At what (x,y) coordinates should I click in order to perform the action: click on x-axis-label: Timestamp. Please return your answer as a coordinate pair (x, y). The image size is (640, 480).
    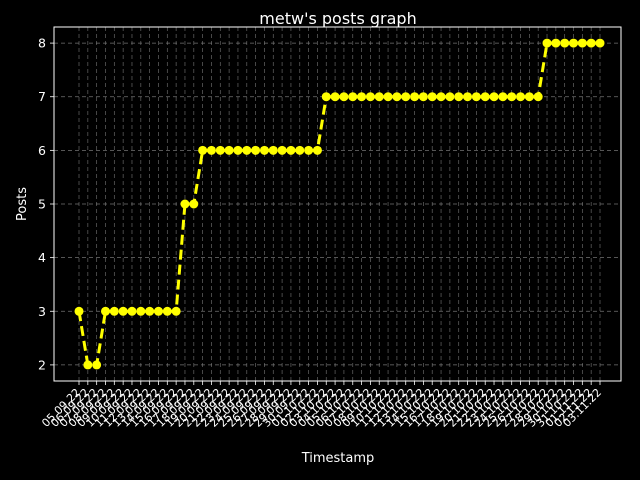
    Looking at the image, I should click on (338, 458).